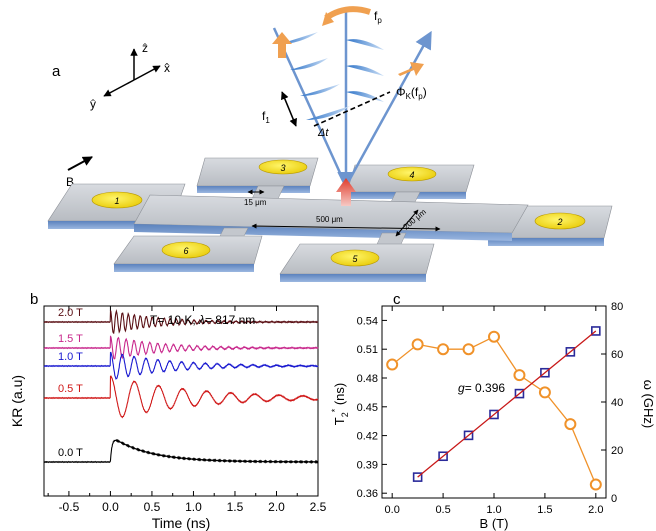 Image resolution: width=656 pixels, height=531 pixels. Describe the element at coordinates (411, 69) in the screenshot. I see `probe-polarization-icon` at that location.